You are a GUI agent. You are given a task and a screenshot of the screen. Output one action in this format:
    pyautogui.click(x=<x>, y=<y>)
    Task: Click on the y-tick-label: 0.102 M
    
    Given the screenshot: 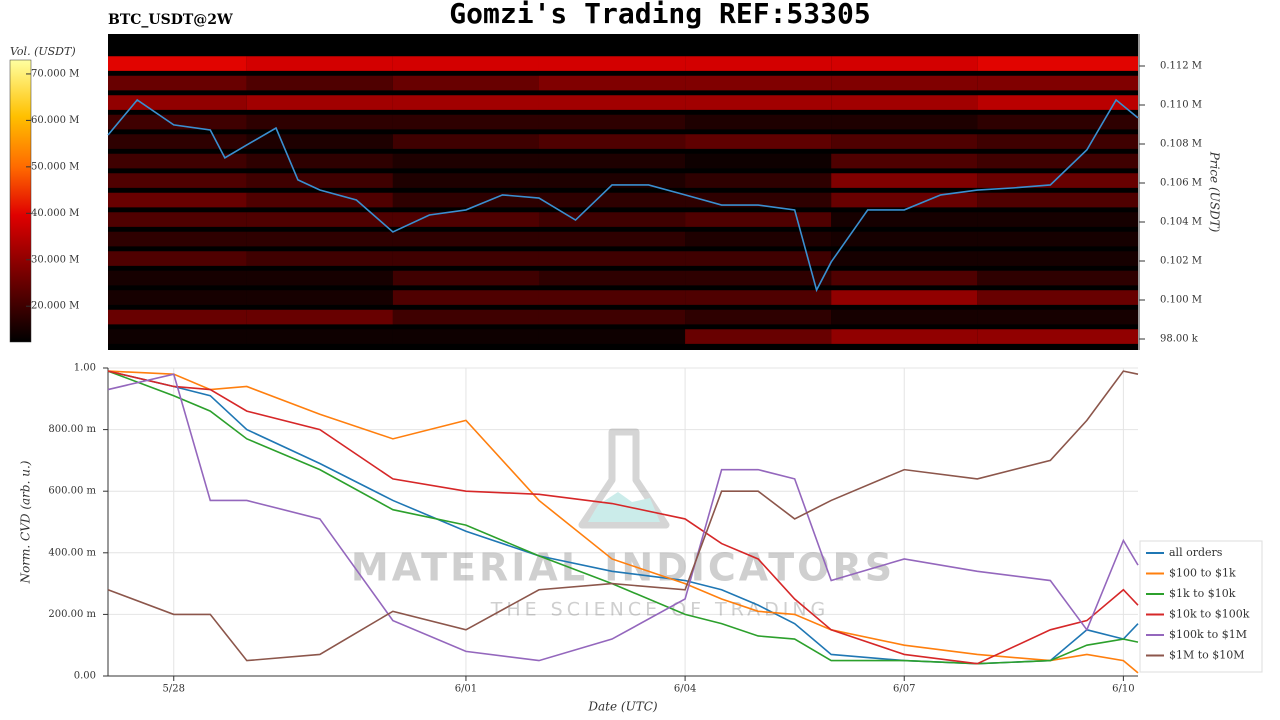 What is the action you would take?
    pyautogui.click(x=1181, y=261)
    